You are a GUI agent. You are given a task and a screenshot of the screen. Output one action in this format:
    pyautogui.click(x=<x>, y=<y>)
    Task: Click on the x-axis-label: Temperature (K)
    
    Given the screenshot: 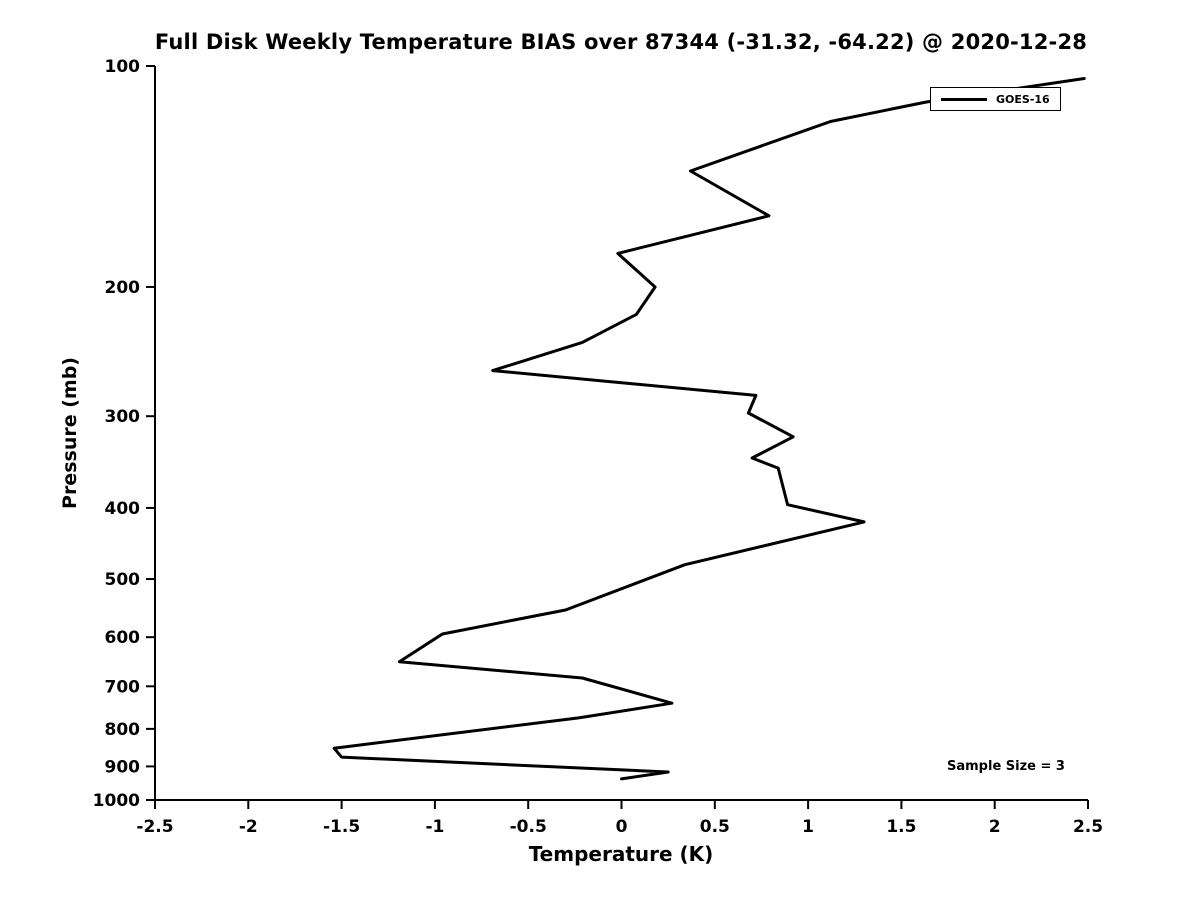 What is the action you would take?
    pyautogui.click(x=621, y=854)
    